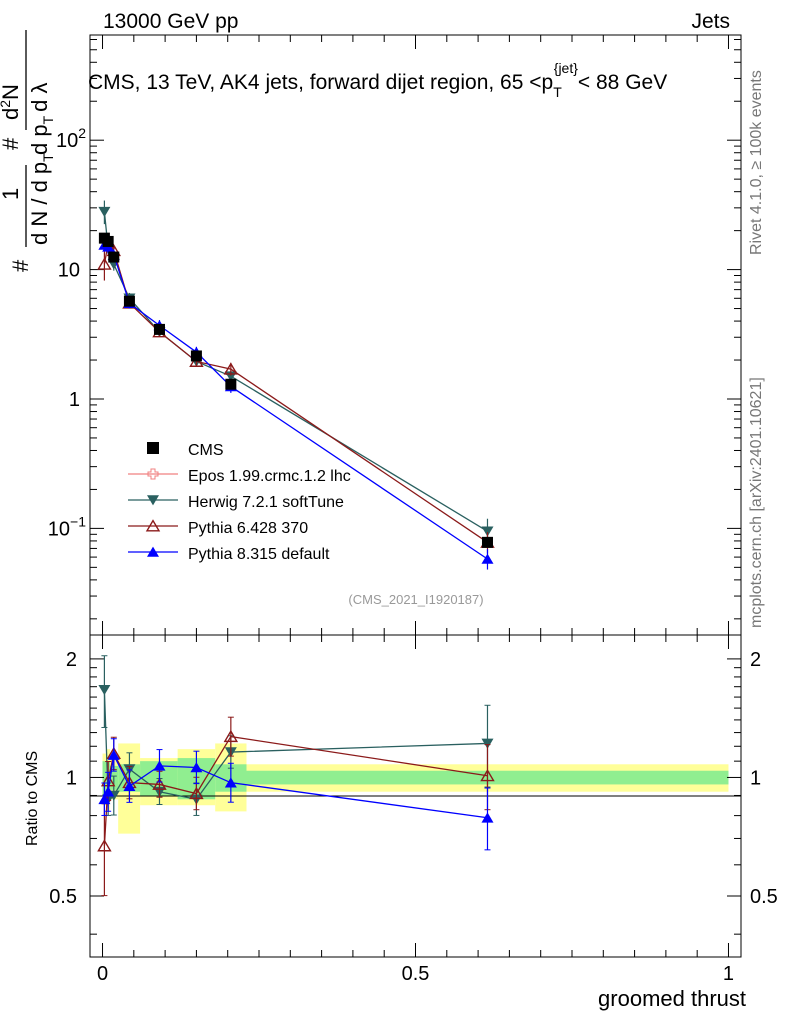 The width and height of the screenshot is (786, 1024). What do you see at coordinates (41, 199) in the screenshot?
I see `ylabel-denominator: d N / d pT` at bounding box center [41, 199].